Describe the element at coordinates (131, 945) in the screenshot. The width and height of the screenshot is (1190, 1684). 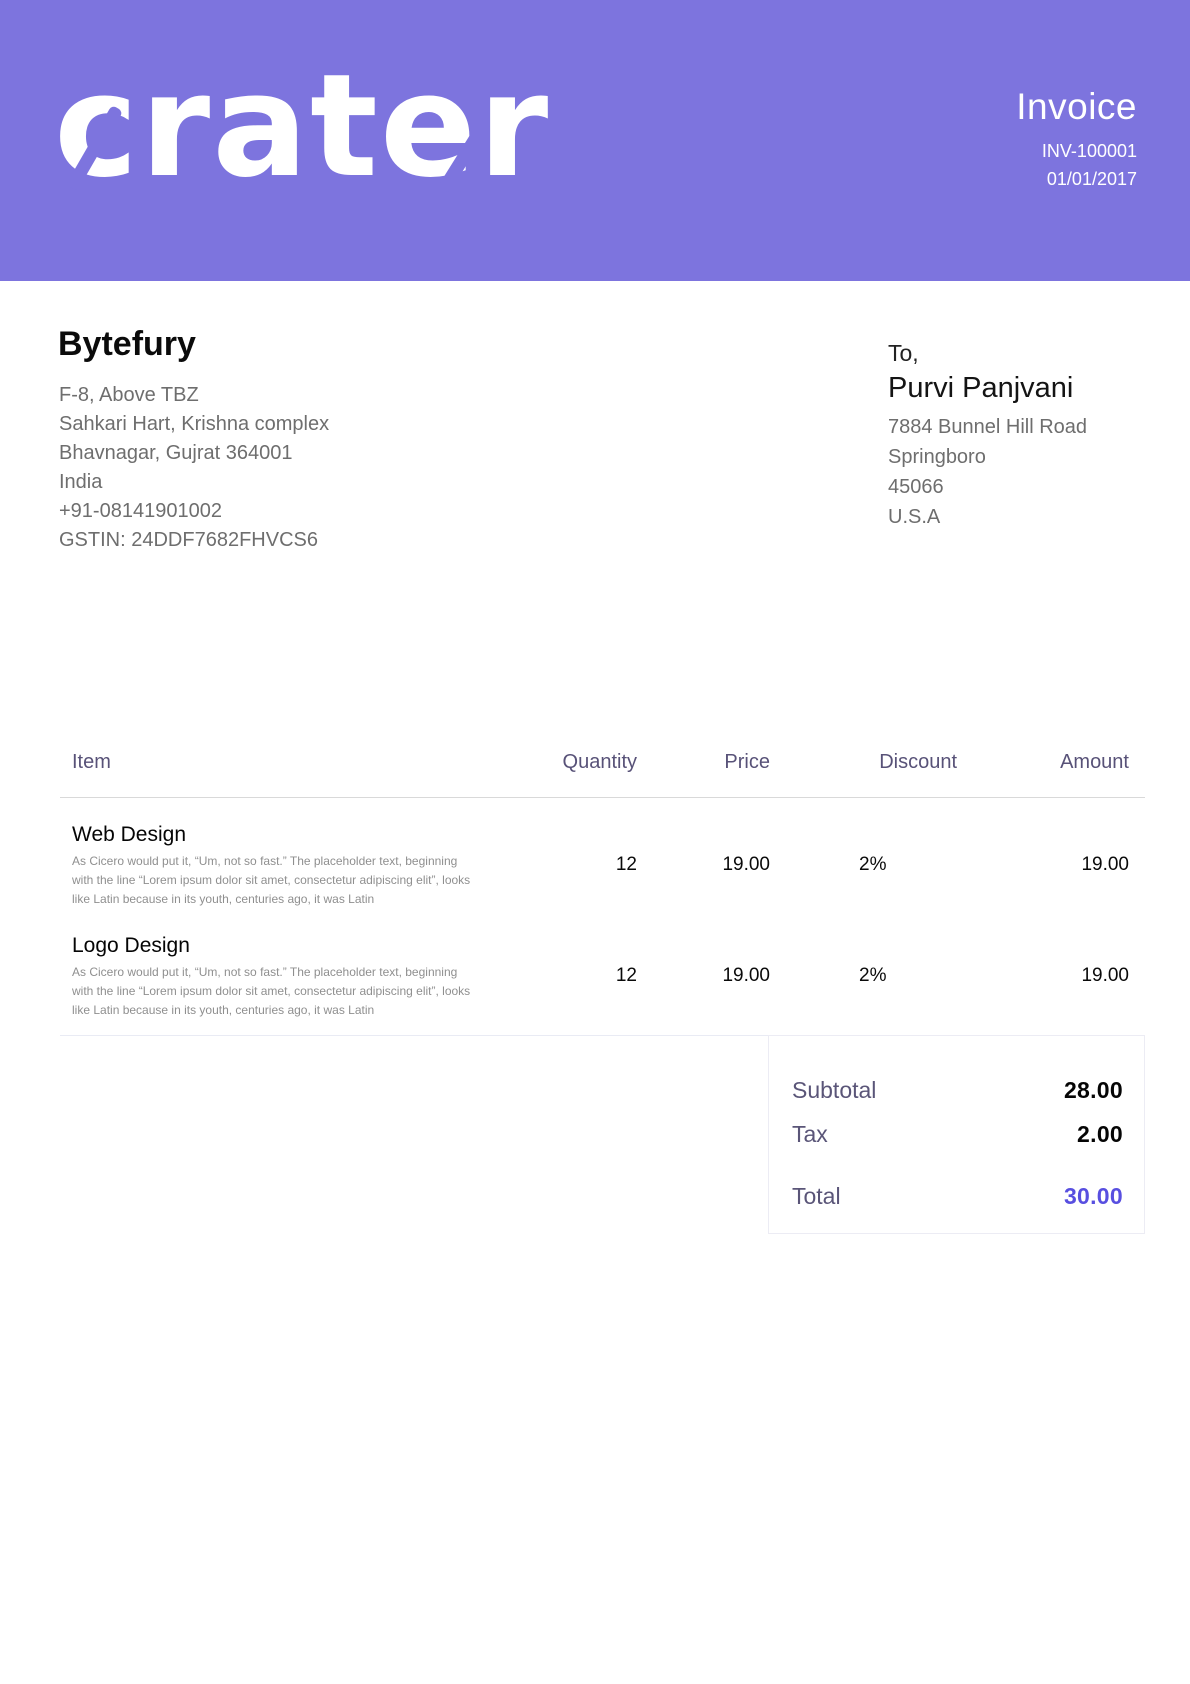
I see `item-name: Logo Design` at that location.